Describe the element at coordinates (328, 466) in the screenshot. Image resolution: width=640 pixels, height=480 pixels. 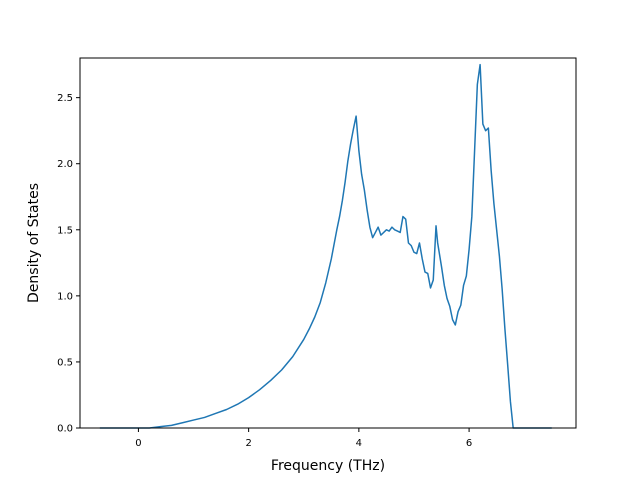
I see `x-axis-label: Frequency (THz)` at that location.